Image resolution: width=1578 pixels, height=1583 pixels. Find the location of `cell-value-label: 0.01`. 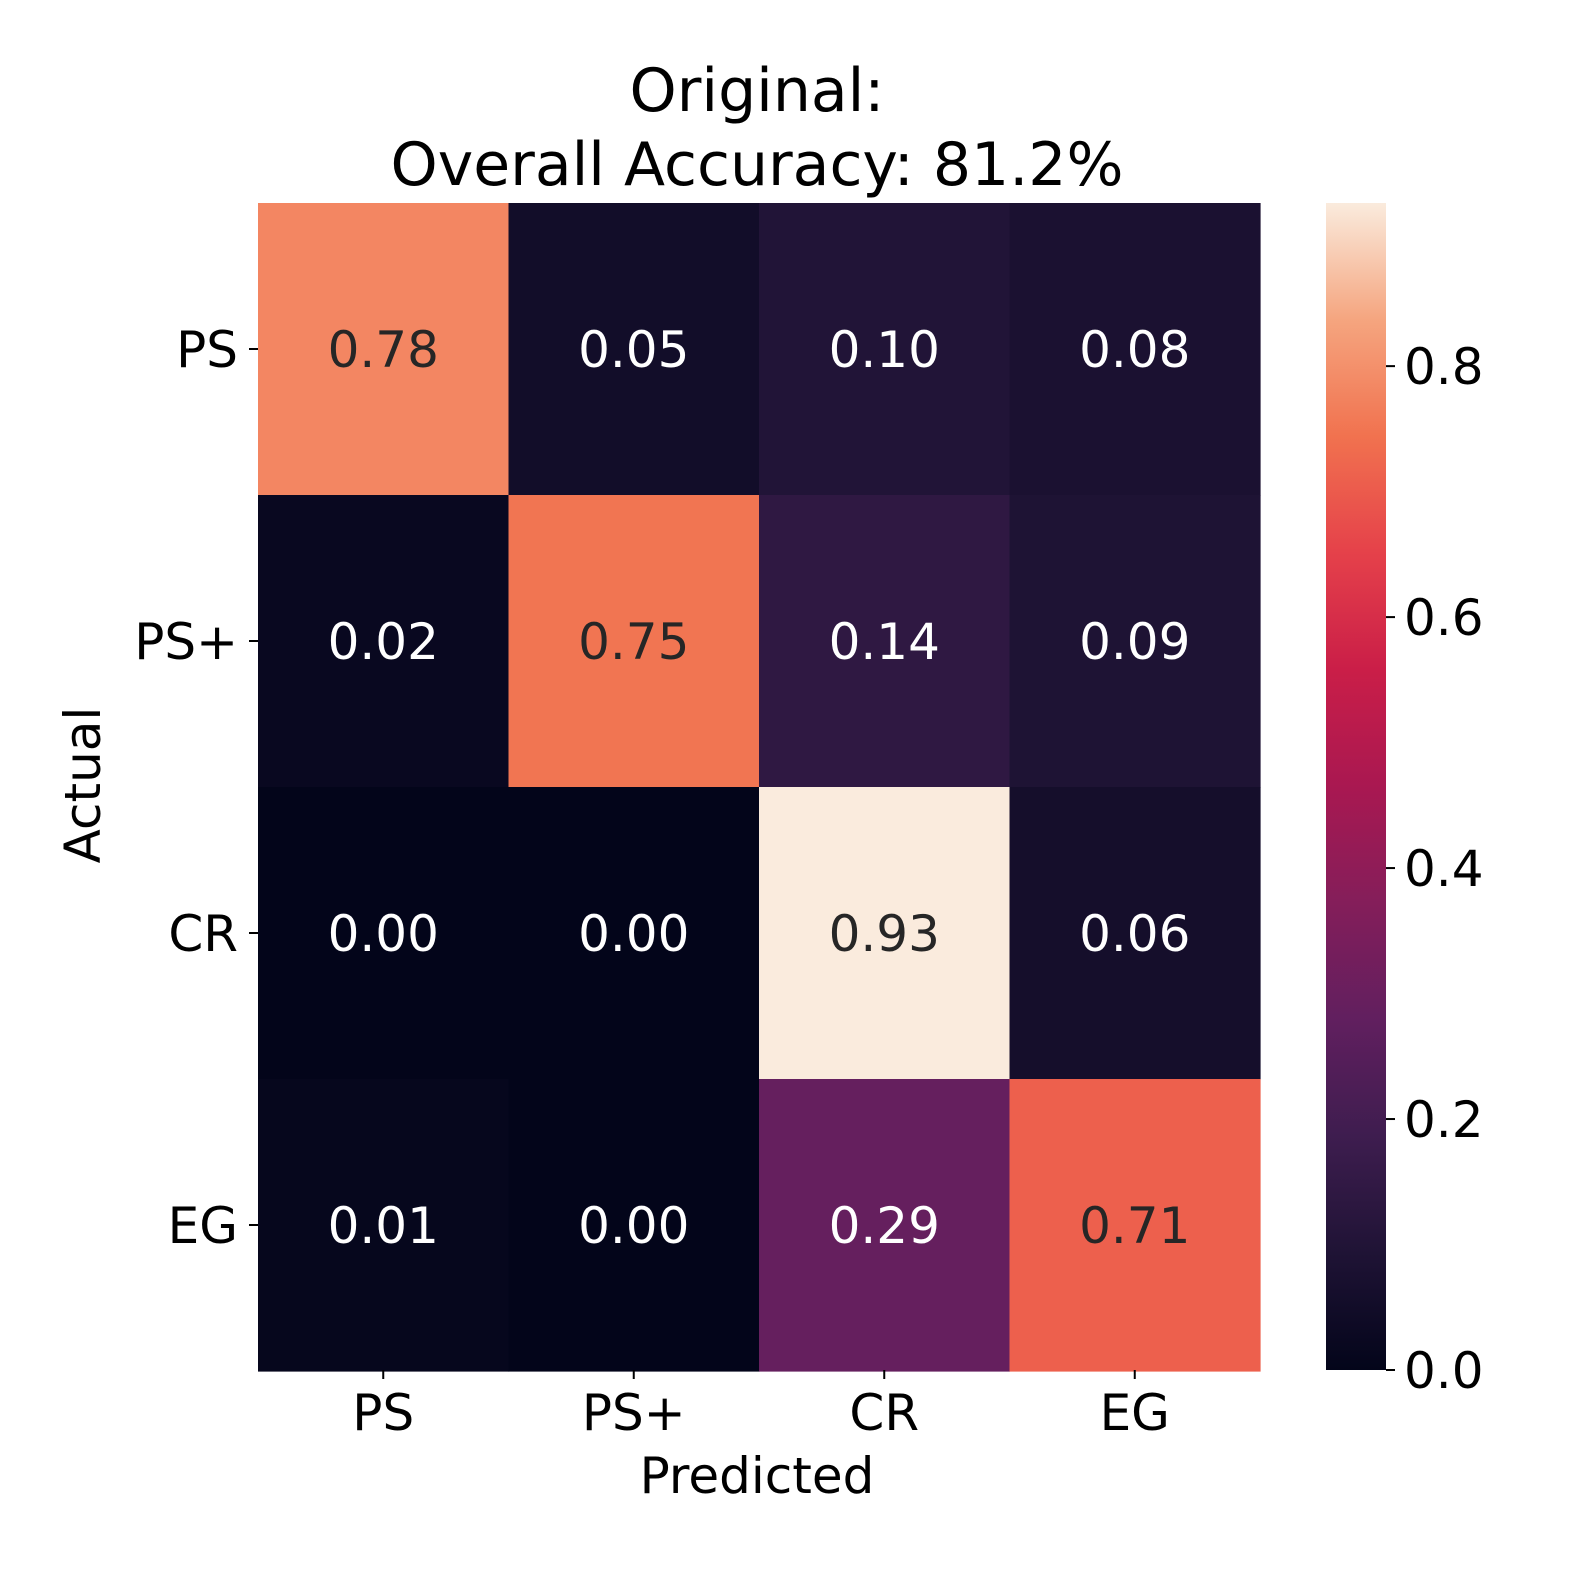

cell-value-label: 0.01 is located at coordinates (383, 1226).